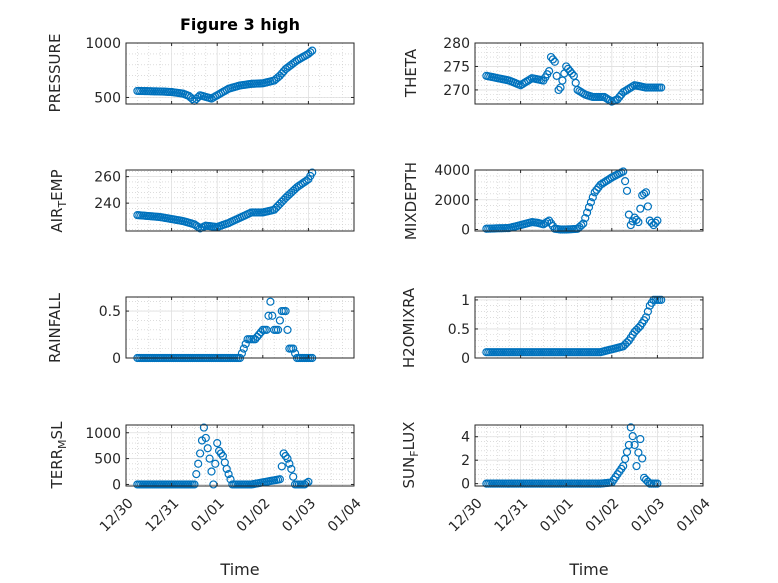 The height and width of the screenshot is (583, 778). I want to click on y-tick-label: 4, so click(465, 438).